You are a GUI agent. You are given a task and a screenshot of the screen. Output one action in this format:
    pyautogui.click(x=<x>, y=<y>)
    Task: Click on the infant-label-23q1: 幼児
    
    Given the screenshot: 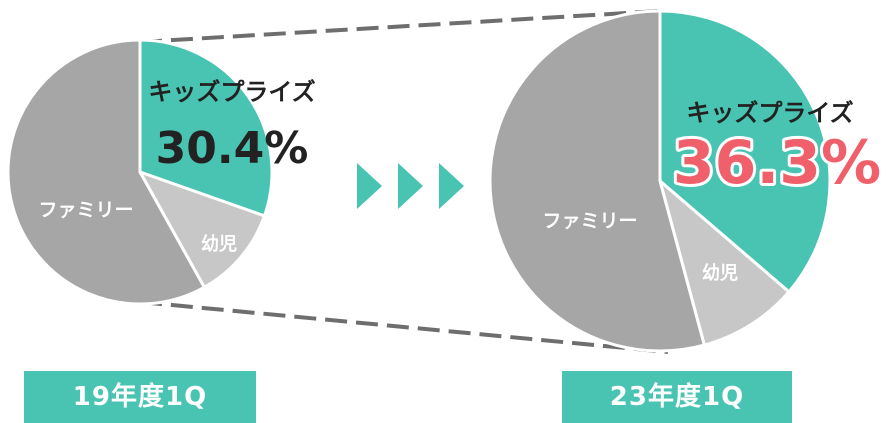 What is the action you would take?
    pyautogui.click(x=720, y=273)
    